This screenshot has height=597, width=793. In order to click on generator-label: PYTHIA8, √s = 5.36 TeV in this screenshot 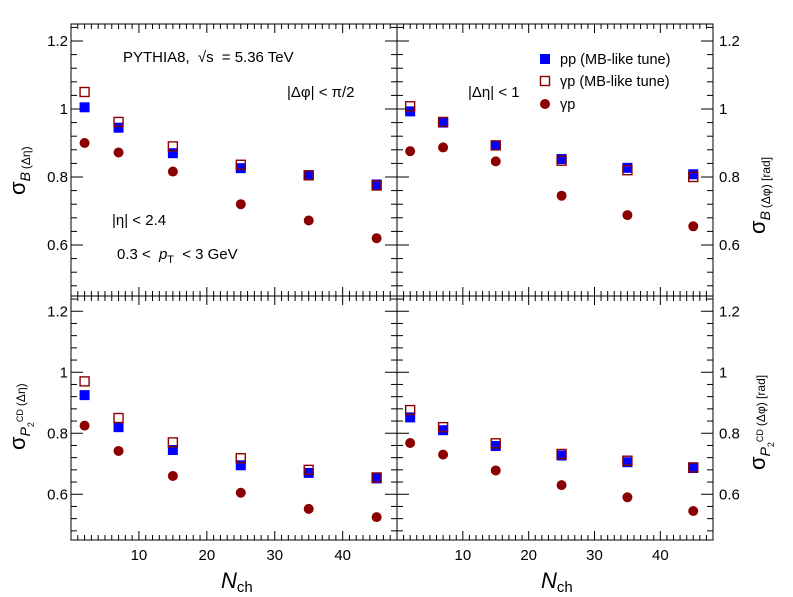, I will do `click(208, 57)`.